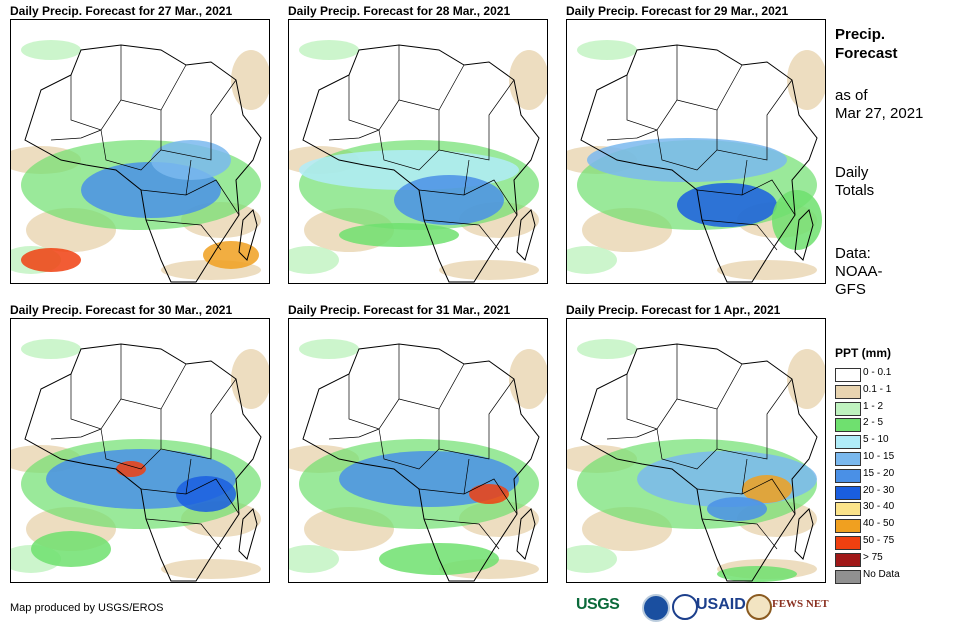 The image size is (967, 626). I want to click on forecast-panel-4: Daily Precip. Forecast for 30 Mar., 2021, so click(140, 443).